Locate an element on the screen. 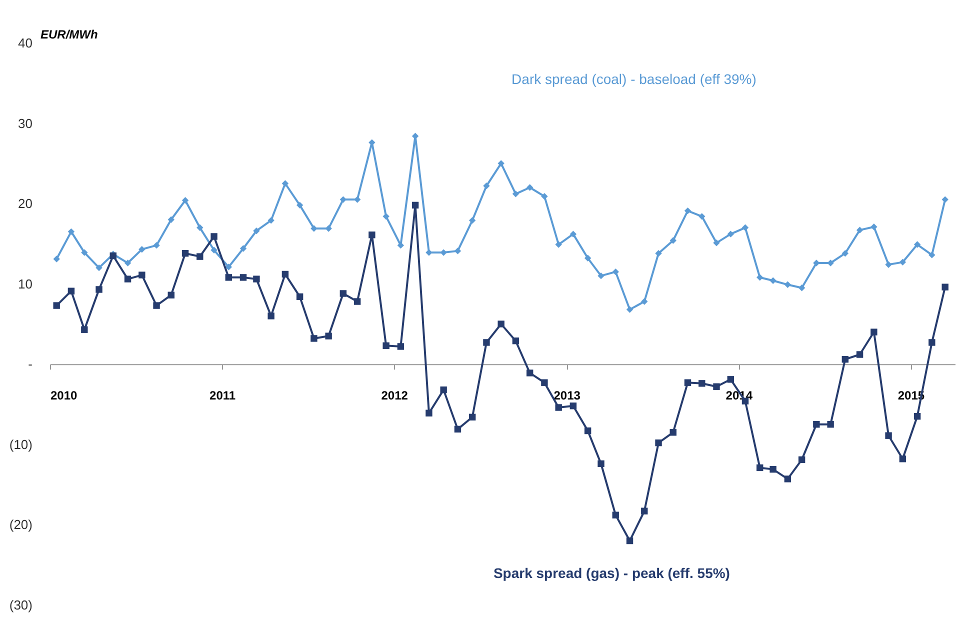 This screenshot has height=627, width=967. y-tick-label: 10 is located at coordinates (25, 284).